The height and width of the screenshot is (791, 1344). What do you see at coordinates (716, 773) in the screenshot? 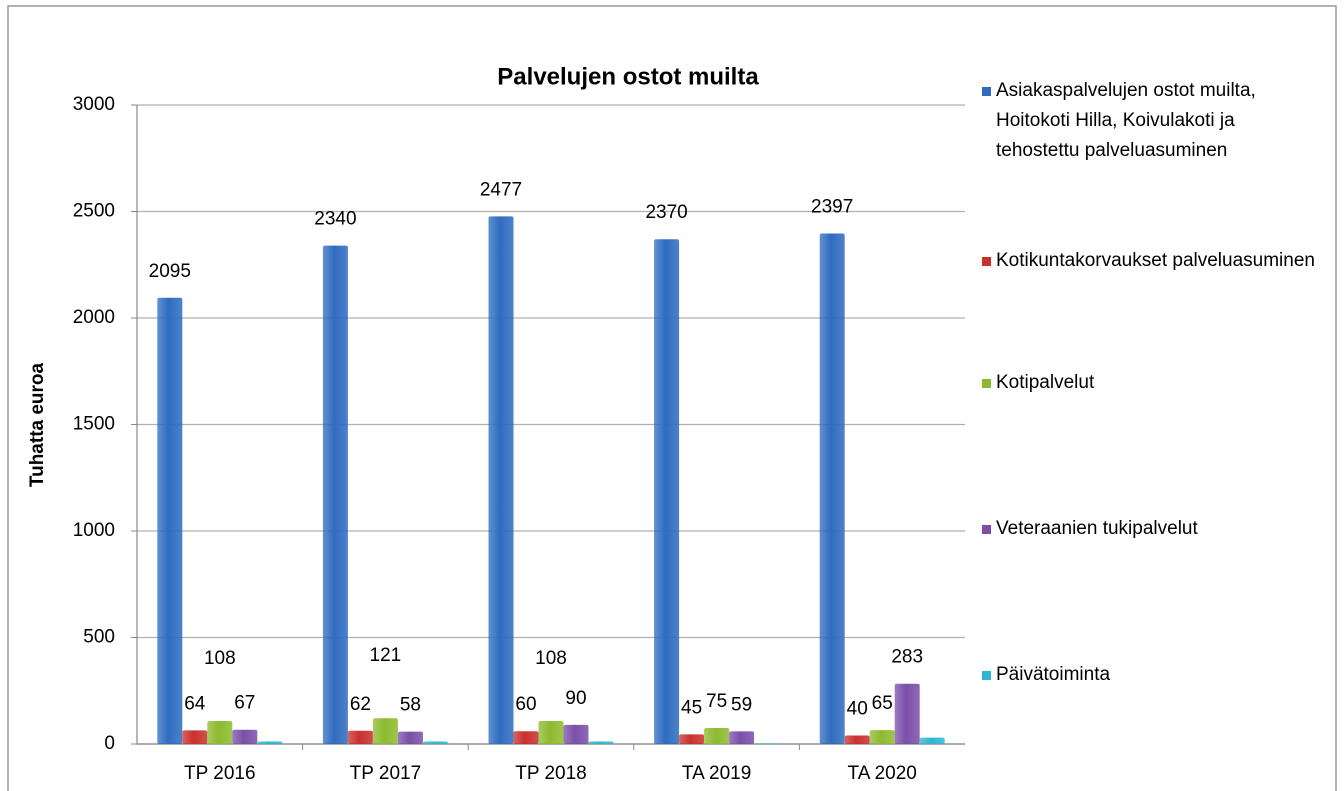
I see `x-tick-label: TA 2019` at bounding box center [716, 773].